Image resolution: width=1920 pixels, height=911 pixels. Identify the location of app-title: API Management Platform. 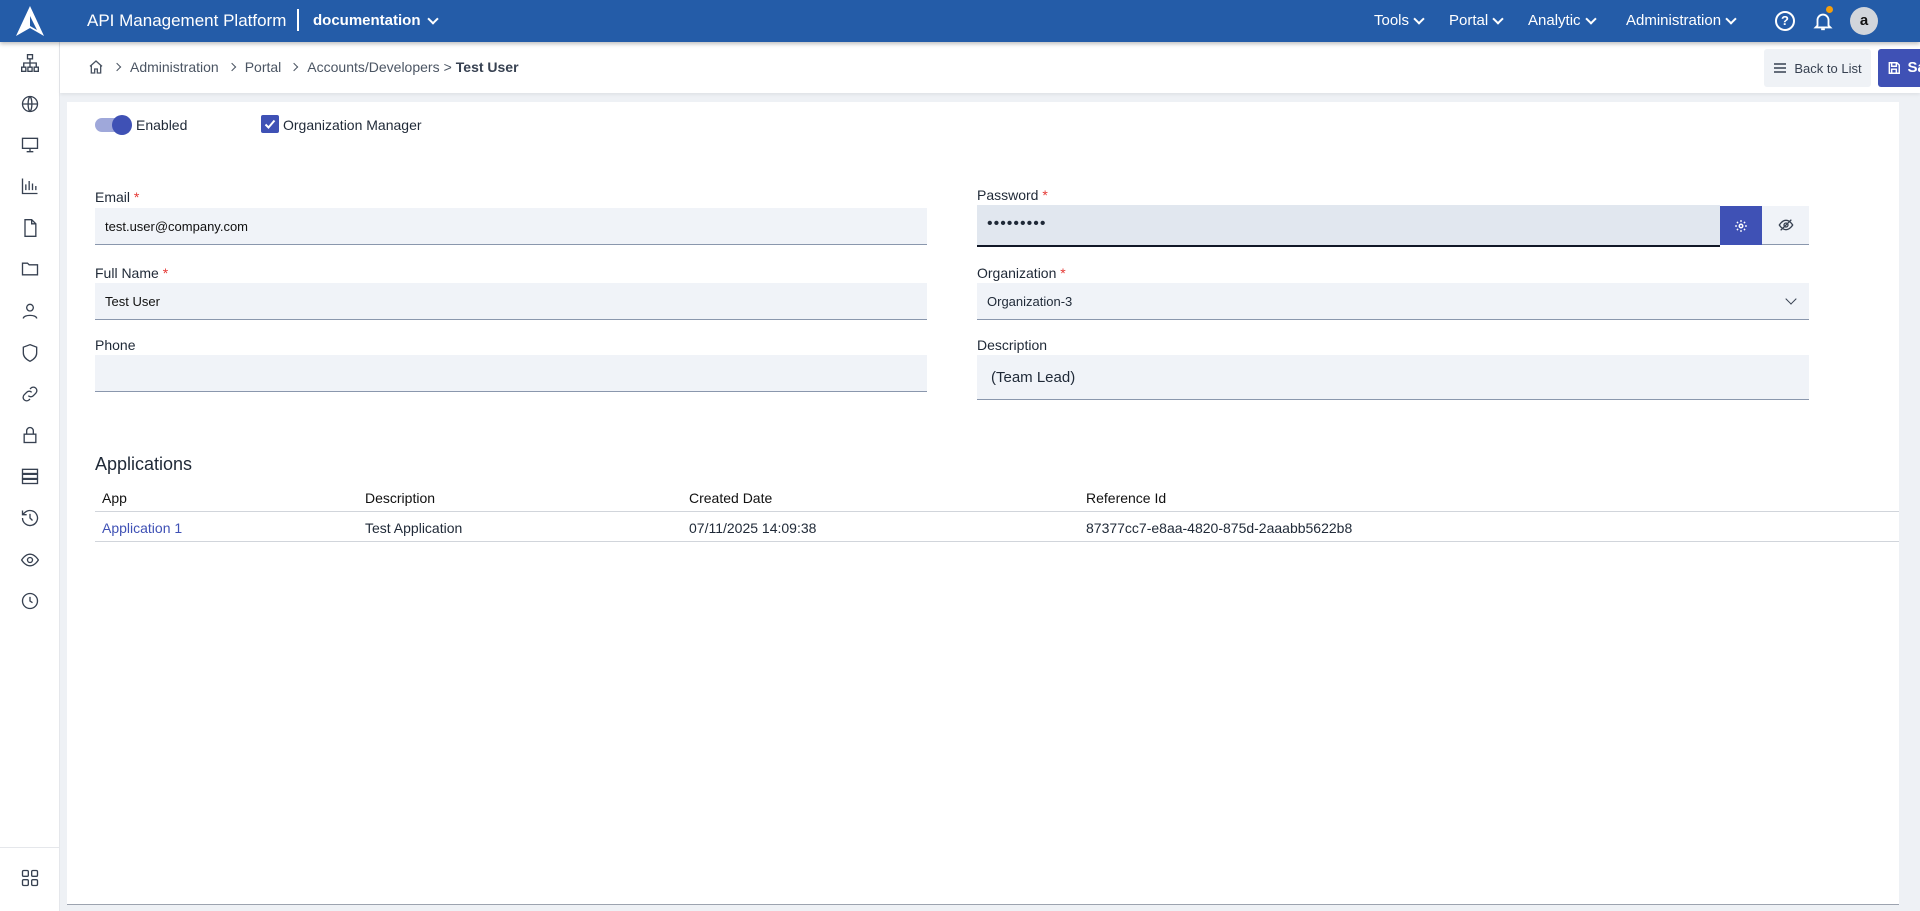
(187, 20).